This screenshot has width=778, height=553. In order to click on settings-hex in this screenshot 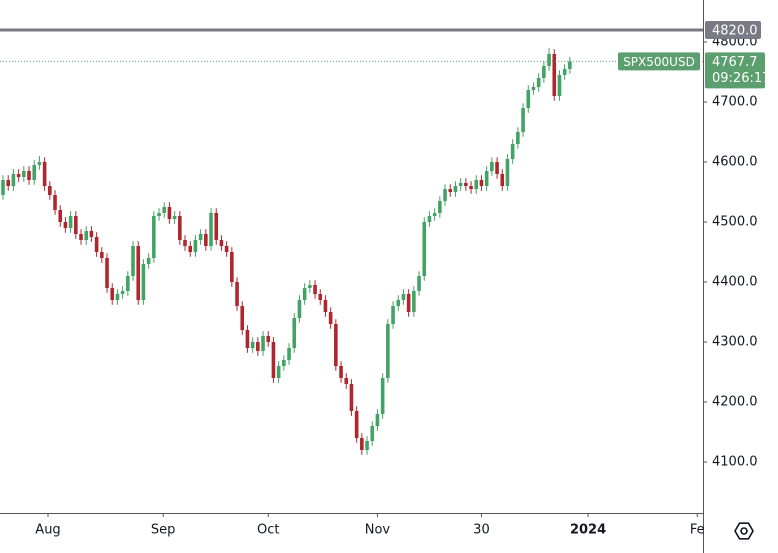, I will do `click(744, 531)`.